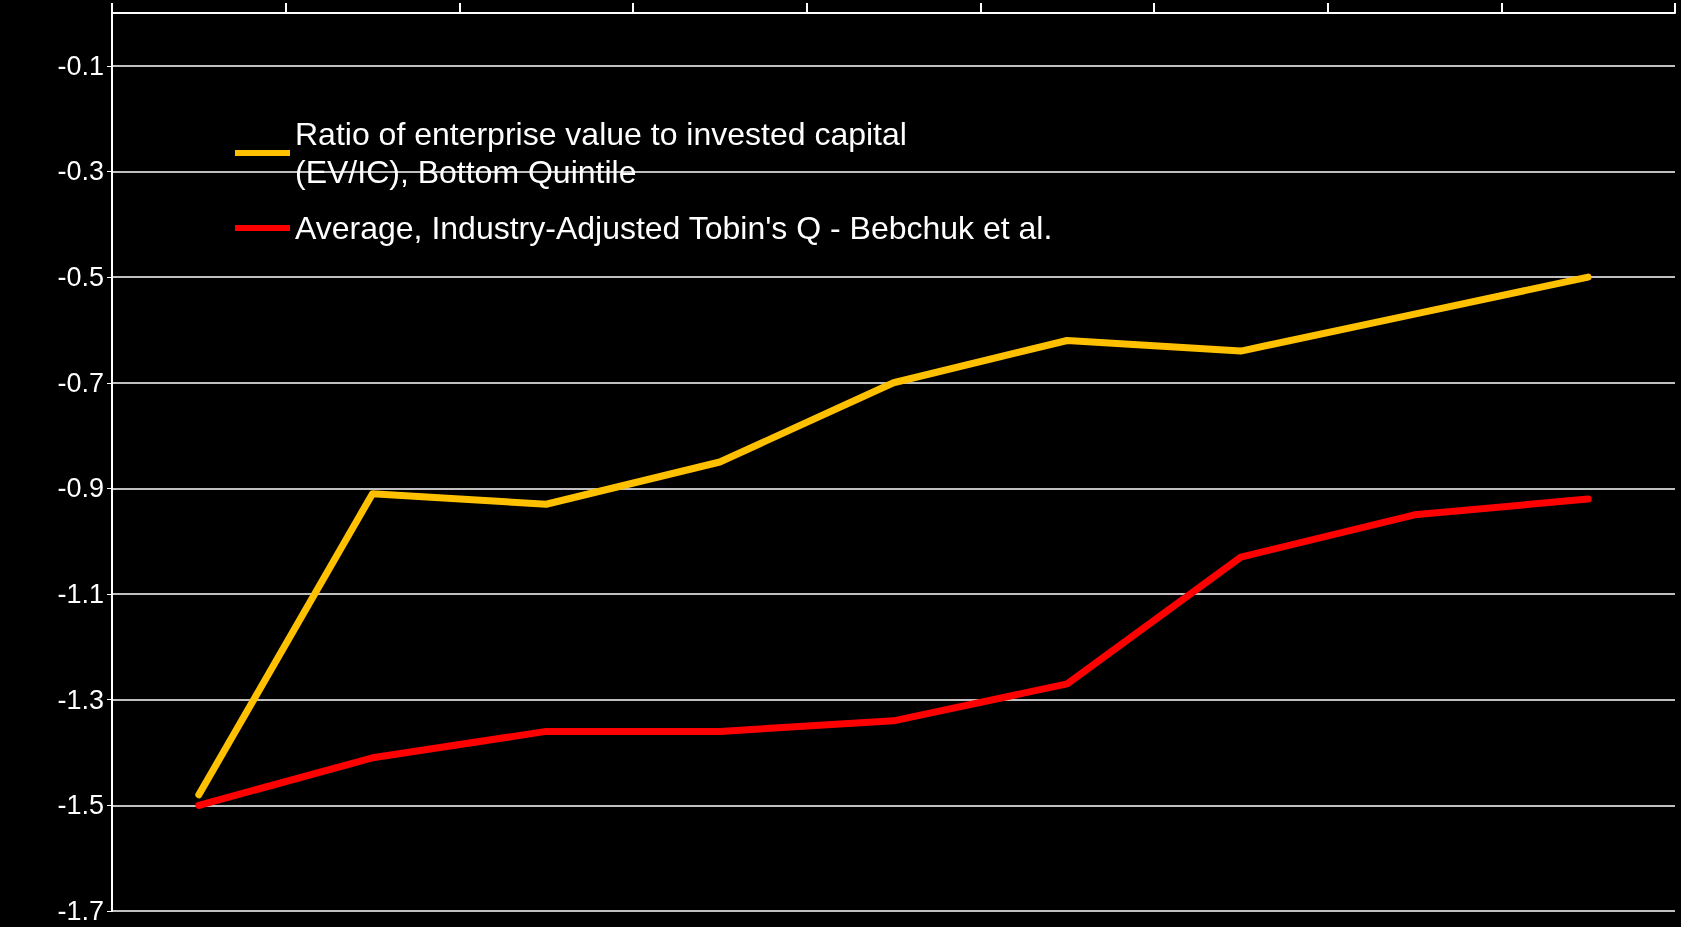 The width and height of the screenshot is (1681, 927). Describe the element at coordinates (80, 911) in the screenshot. I see `y-tick-label: -1.7` at that location.